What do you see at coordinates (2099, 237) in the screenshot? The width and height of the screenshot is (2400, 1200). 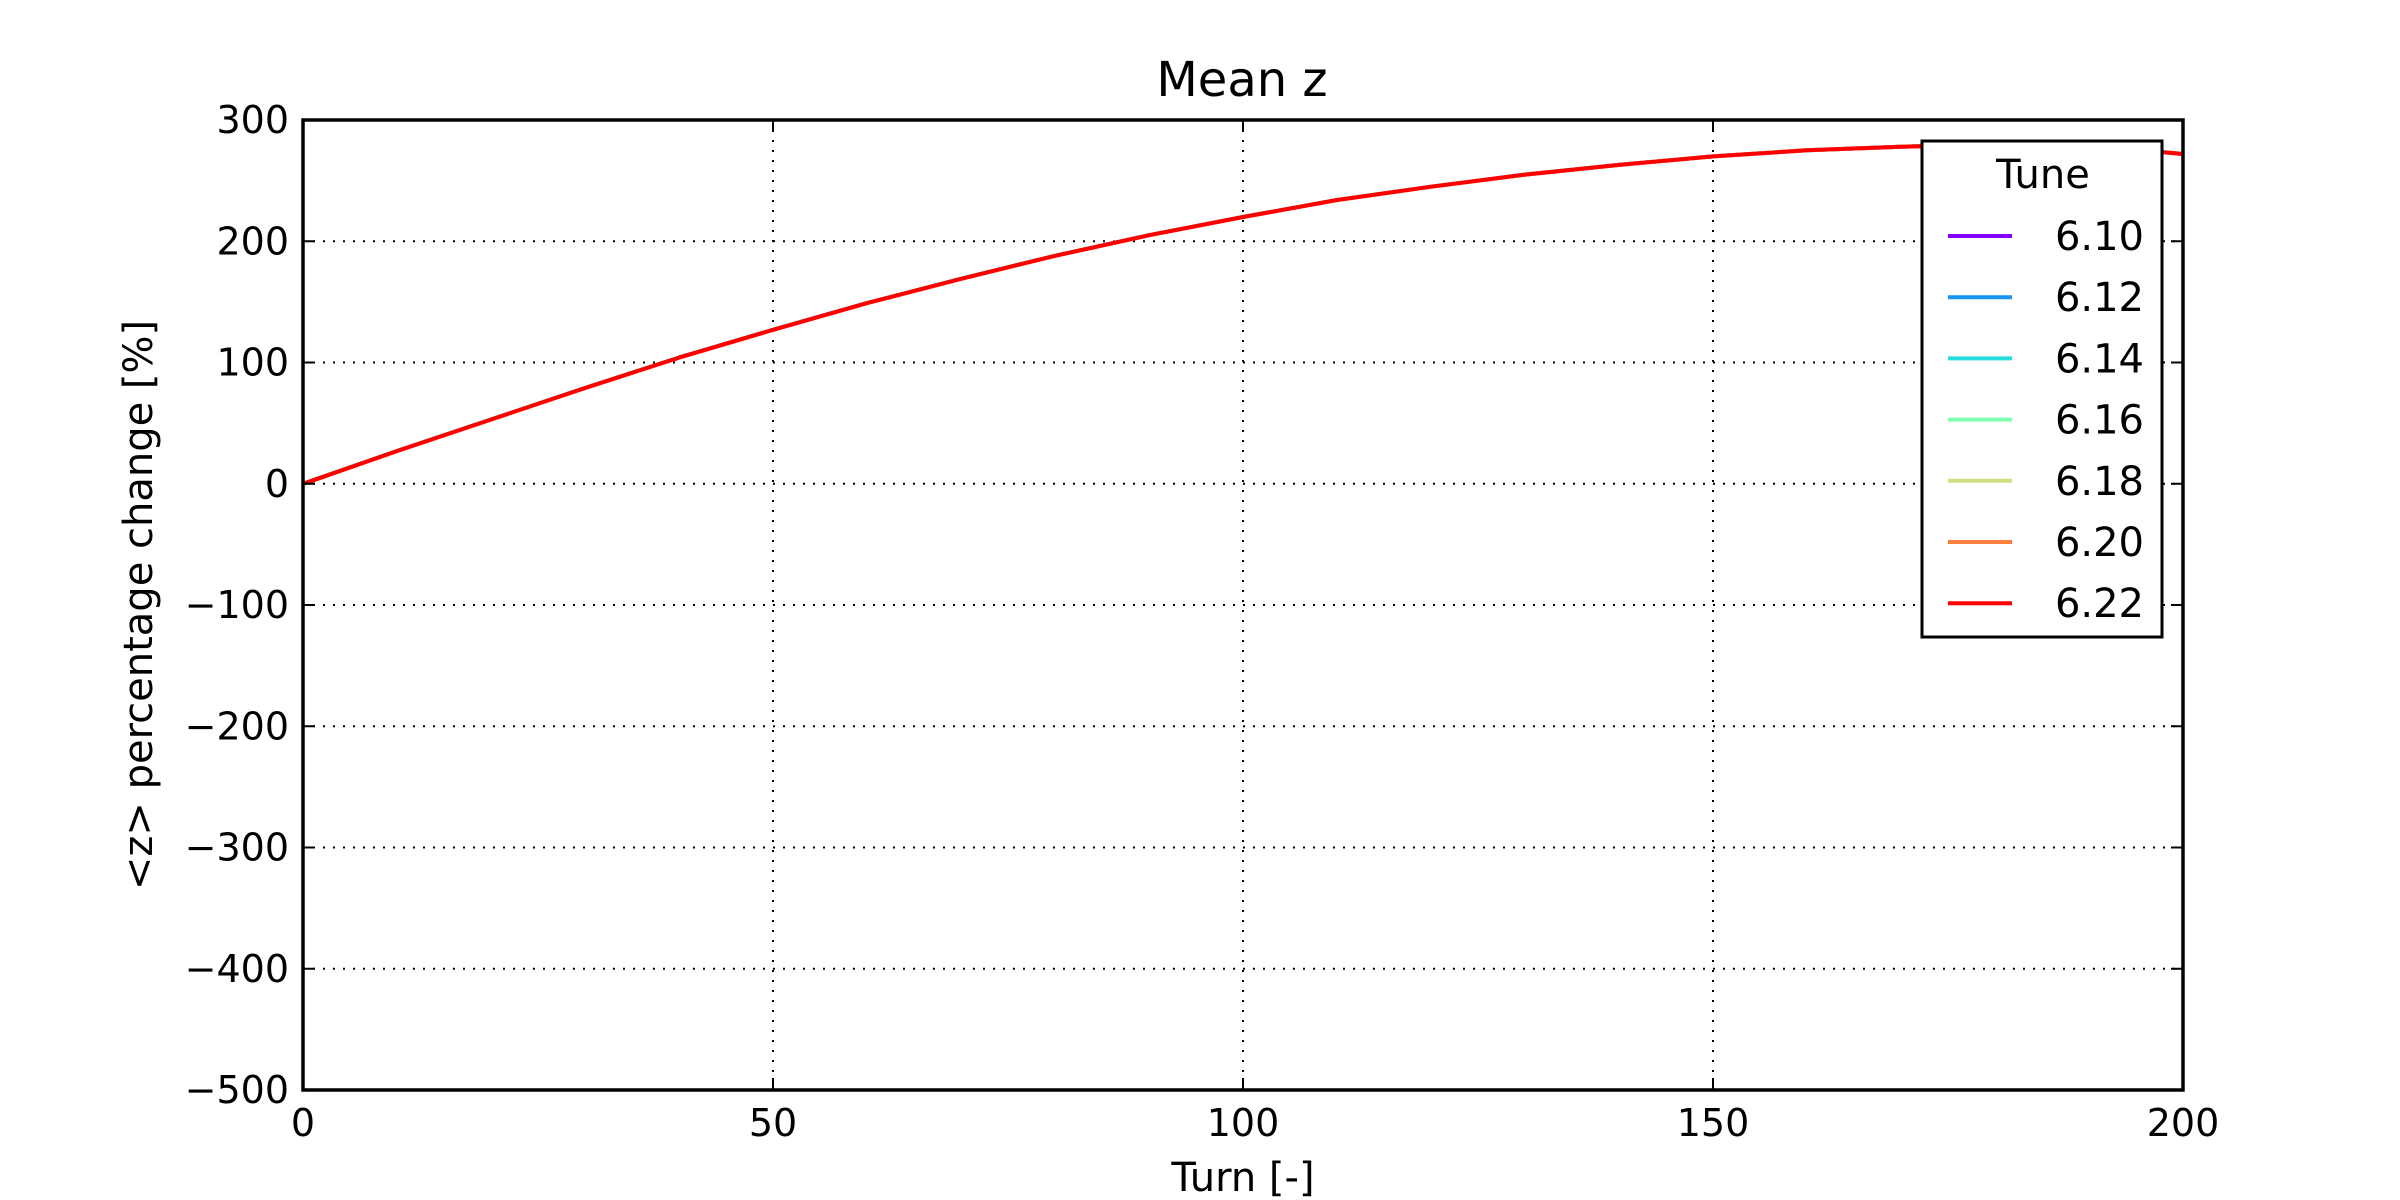 I see `legend-label-6.10: 6.10` at bounding box center [2099, 237].